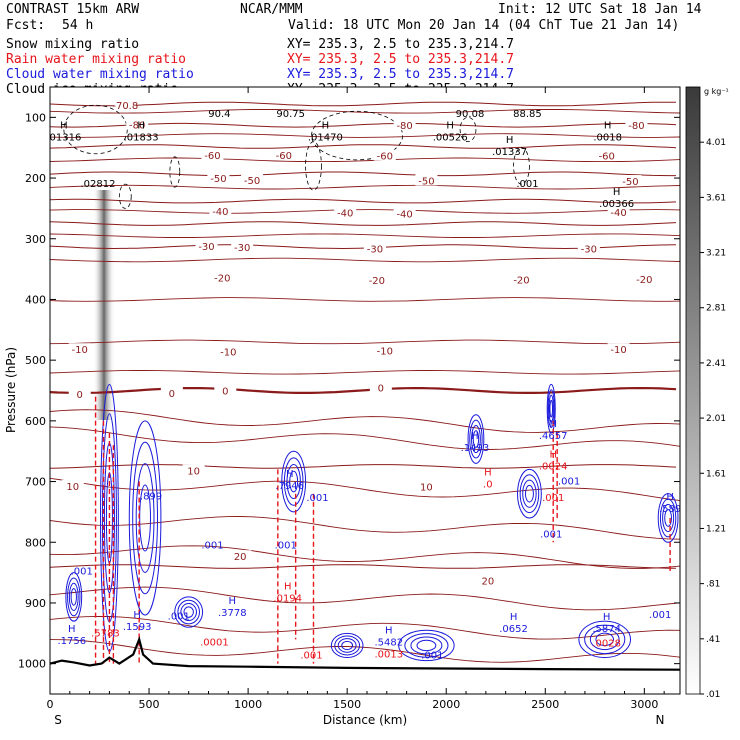 This screenshot has height=740, width=740. Describe the element at coordinates (363, 174) in the screenshot. I see `isotherm--40` at that location.